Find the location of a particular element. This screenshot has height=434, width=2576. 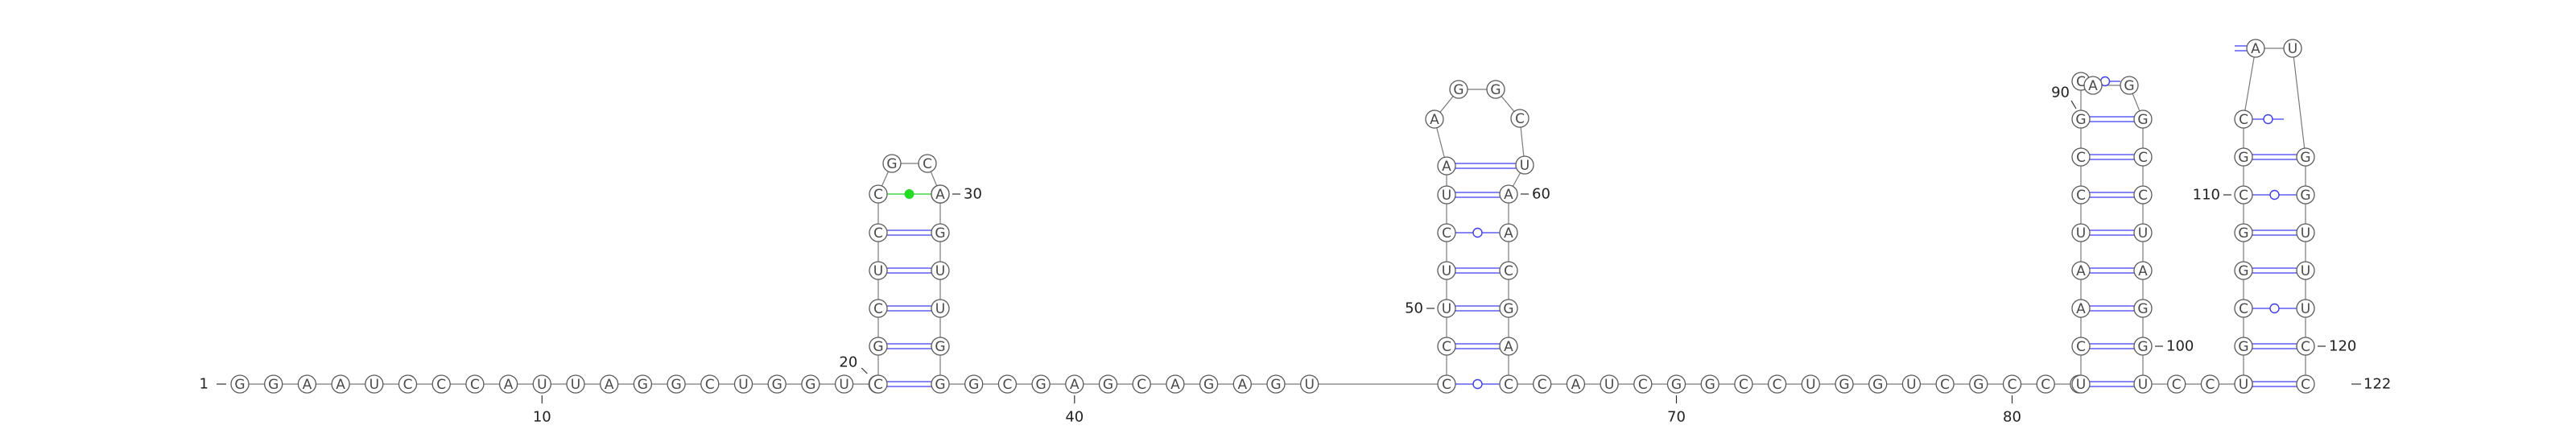

position-label: 10 is located at coordinates (542, 417).